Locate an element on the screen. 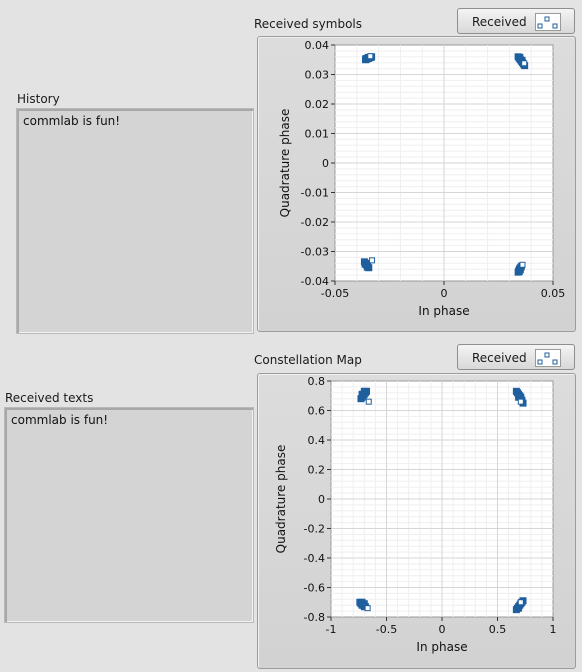  history-textbox: commlab is fun! is located at coordinates (135, 221).